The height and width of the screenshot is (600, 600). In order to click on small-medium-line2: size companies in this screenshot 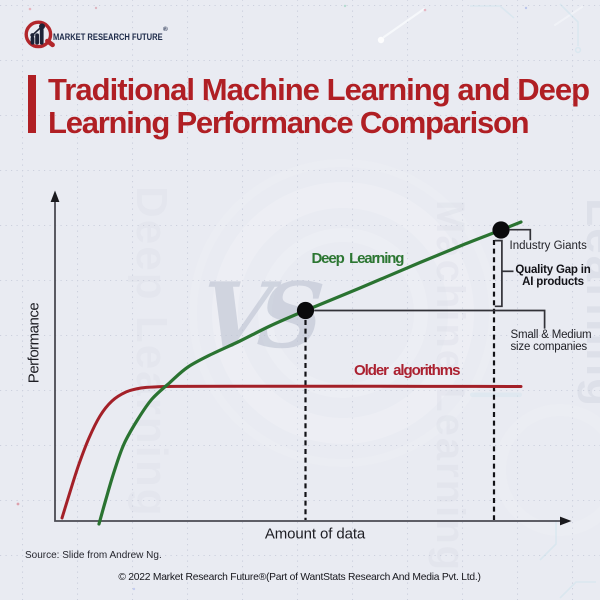, I will do `click(549, 346)`.